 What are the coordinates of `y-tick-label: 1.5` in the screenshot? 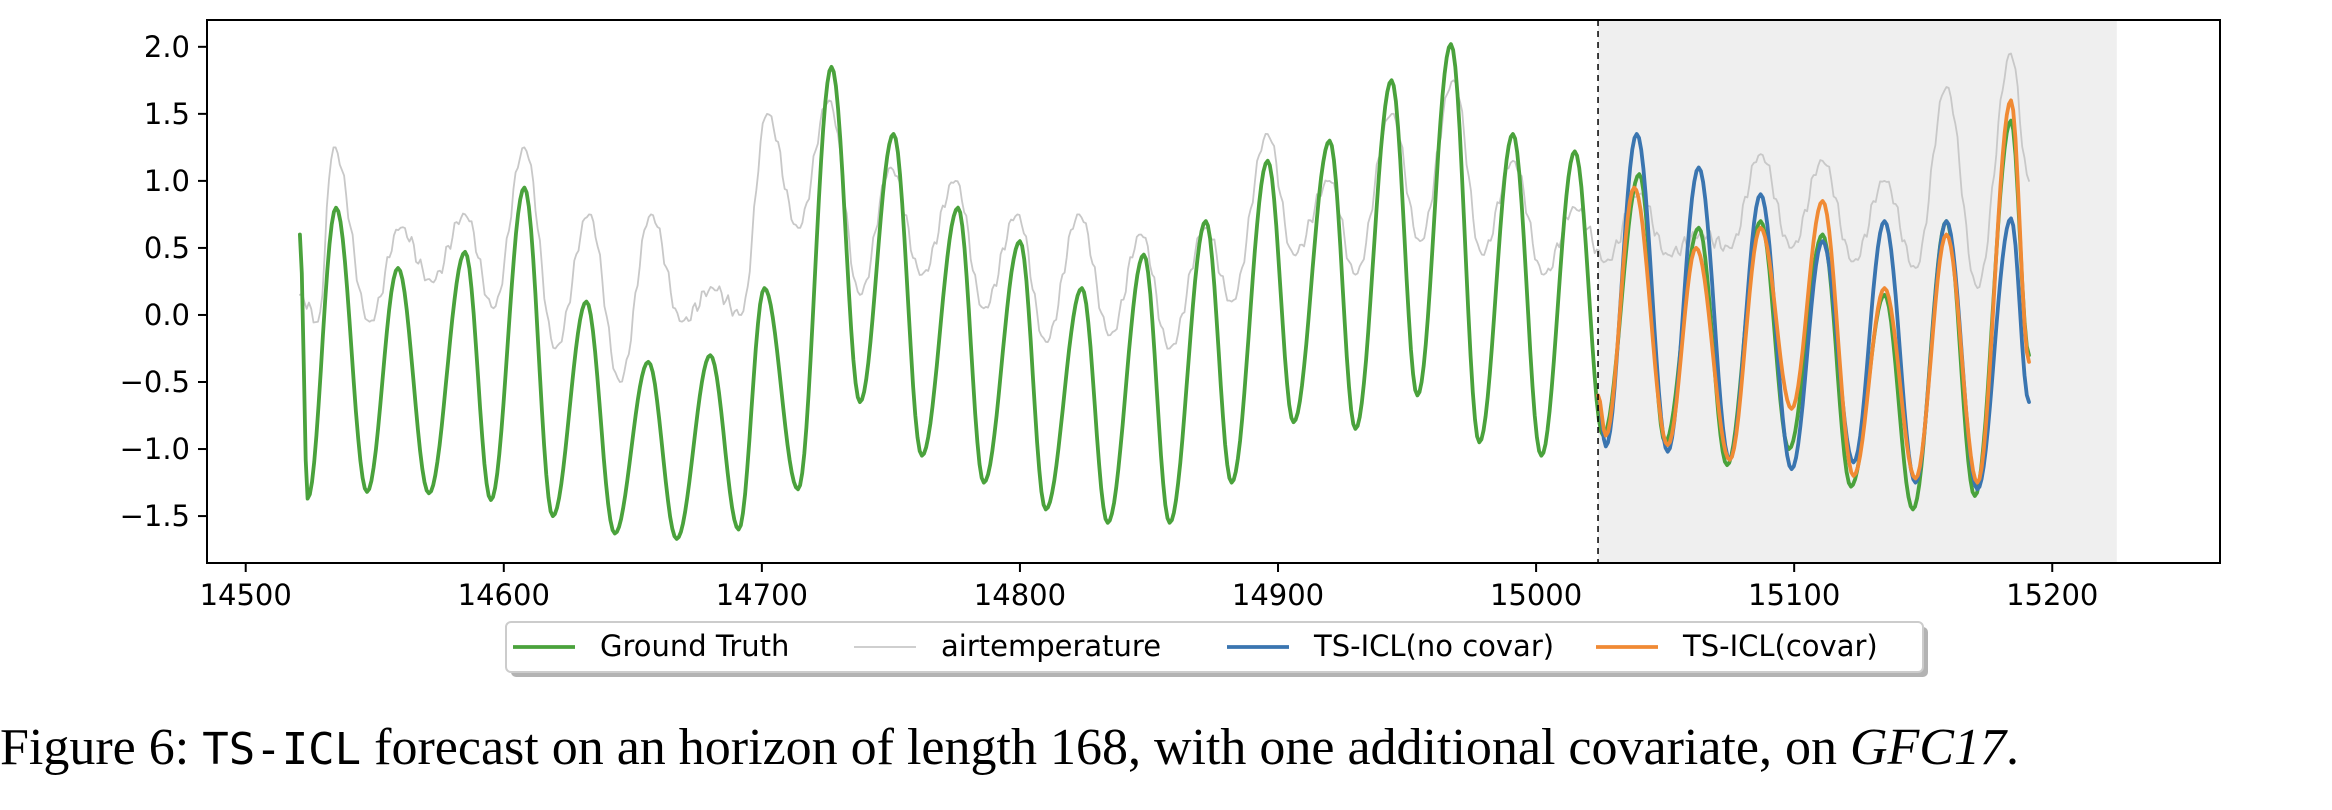 It's located at (167, 114).